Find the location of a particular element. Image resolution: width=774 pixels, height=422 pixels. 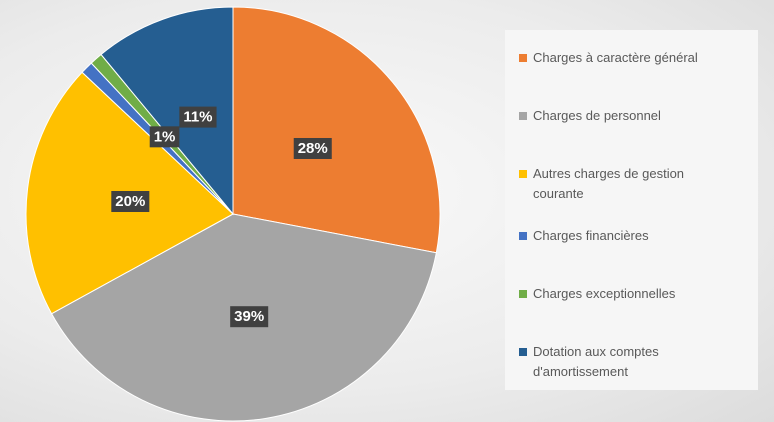

pie-slice is located at coordinates (167, 111).